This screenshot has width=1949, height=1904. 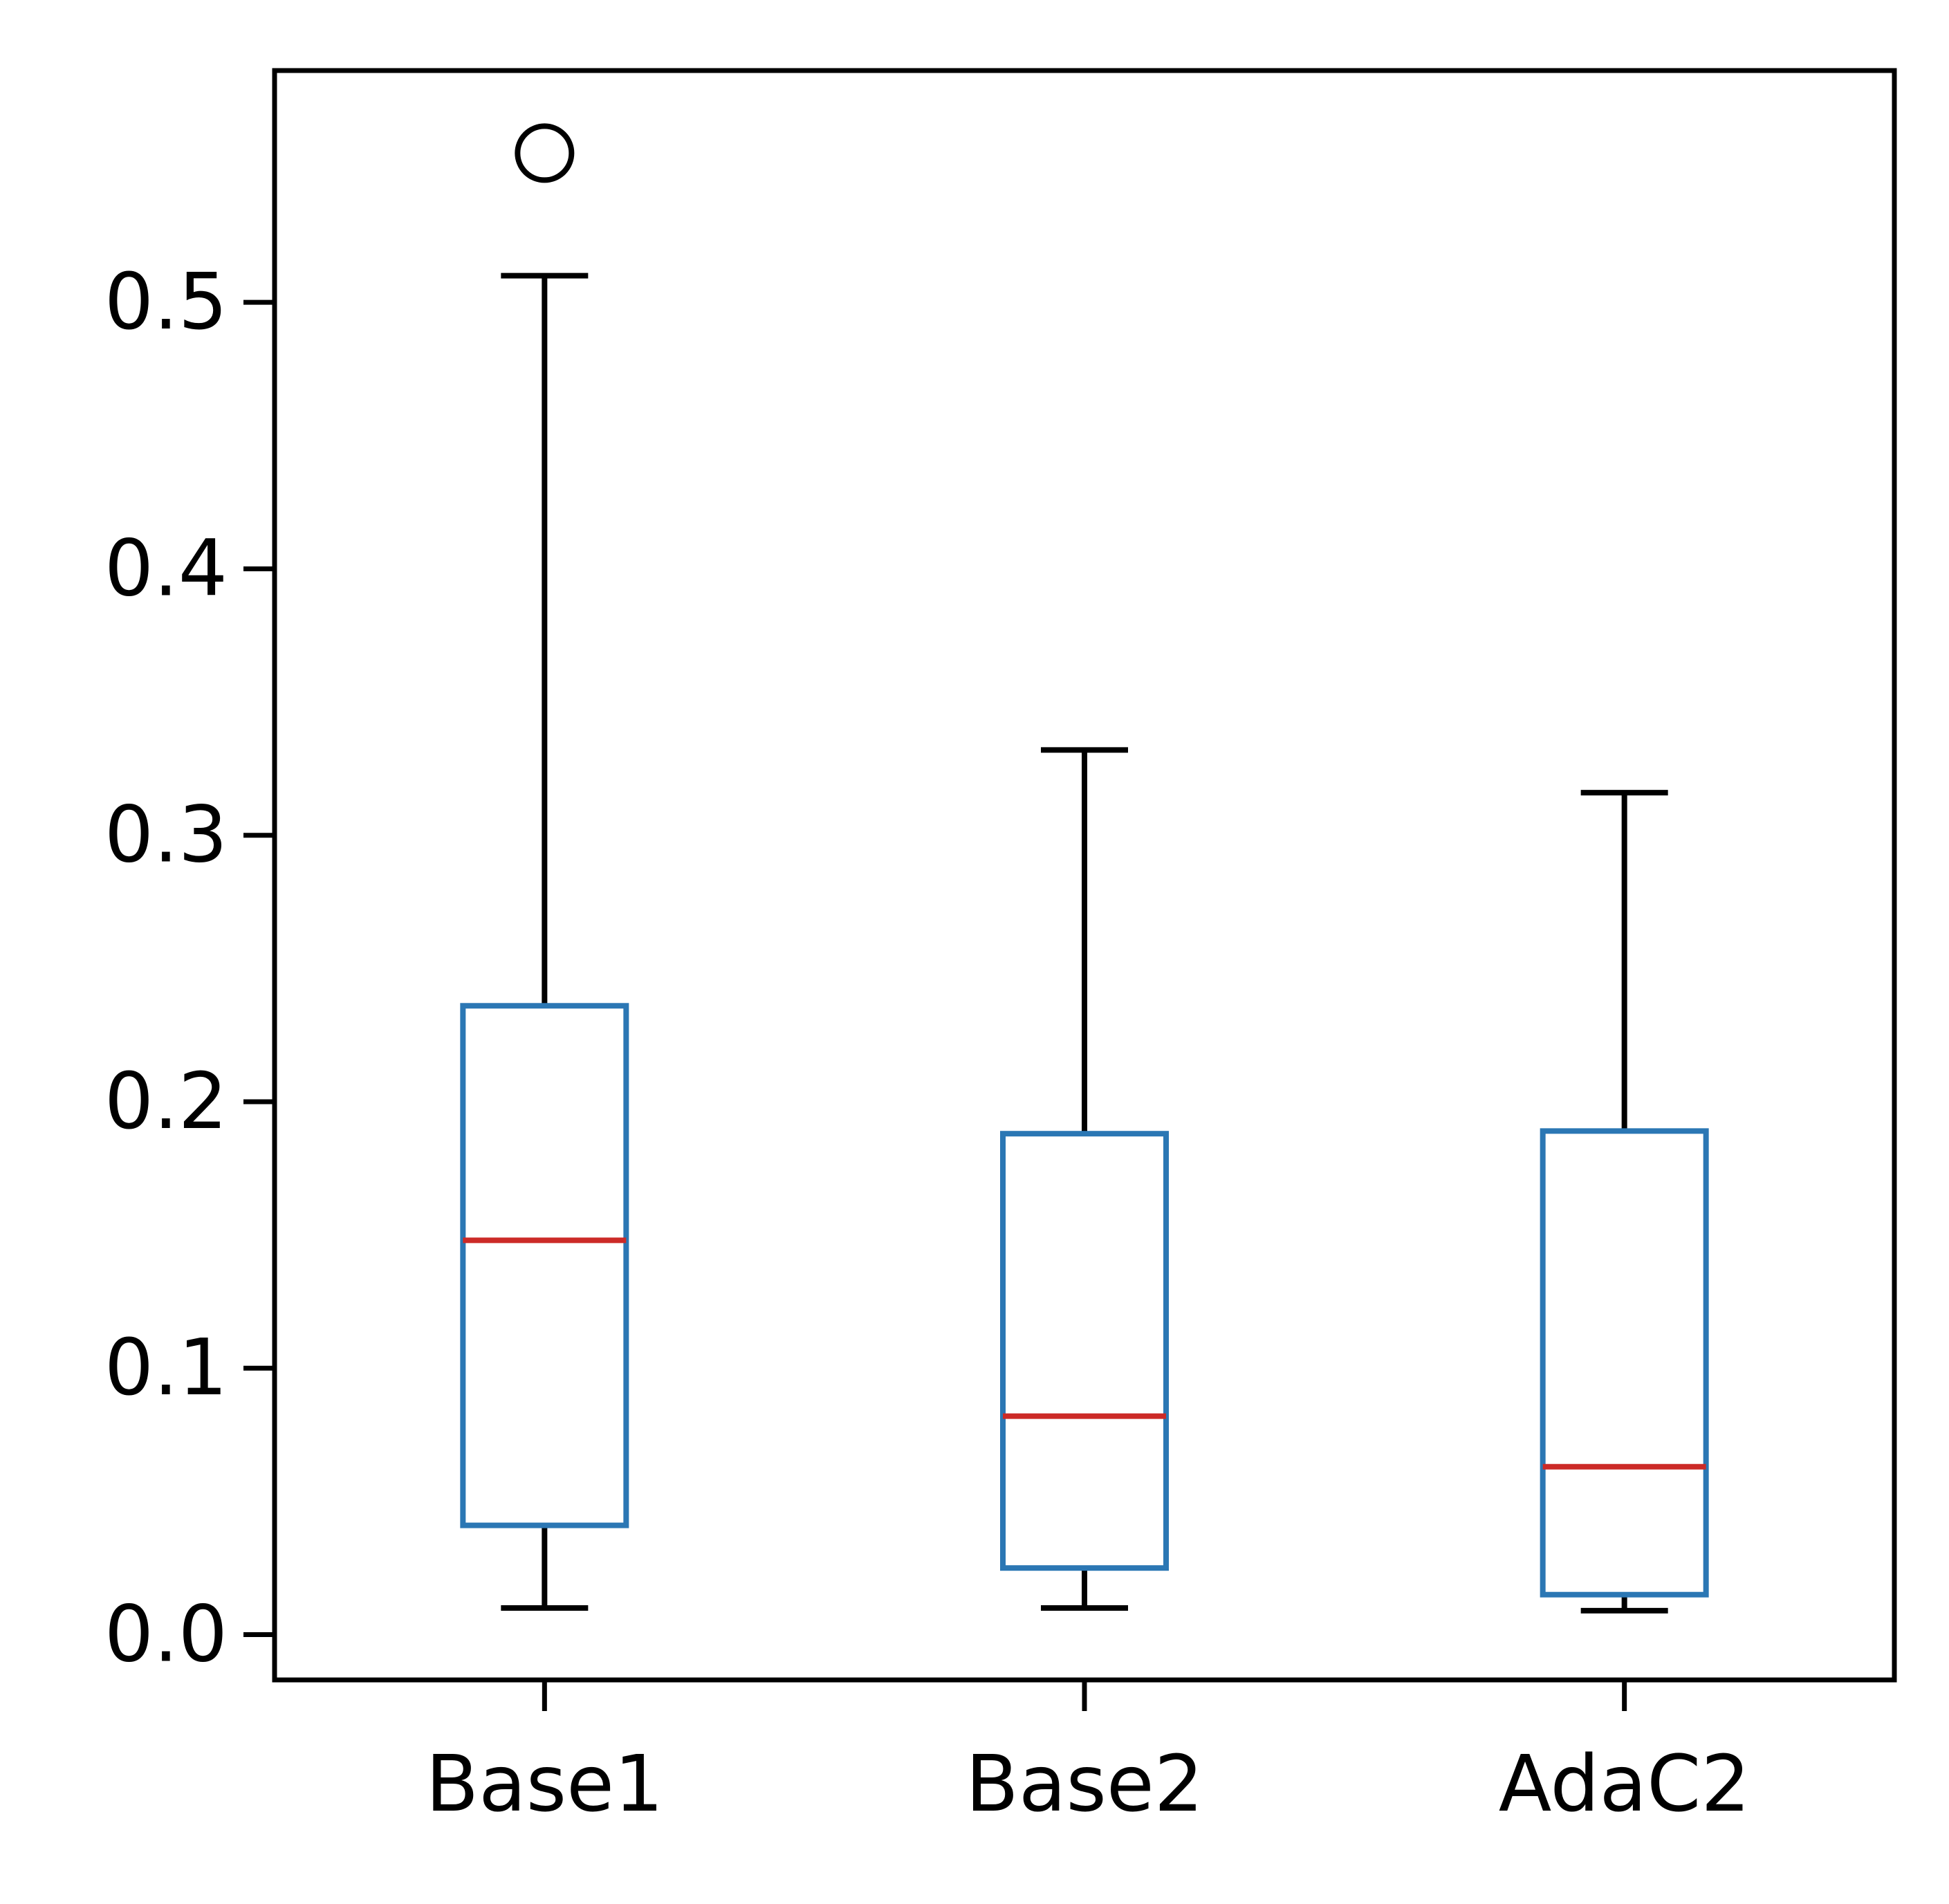 What do you see at coordinates (166, 1368) in the screenshot?
I see `y-tick-label: 0.1` at bounding box center [166, 1368].